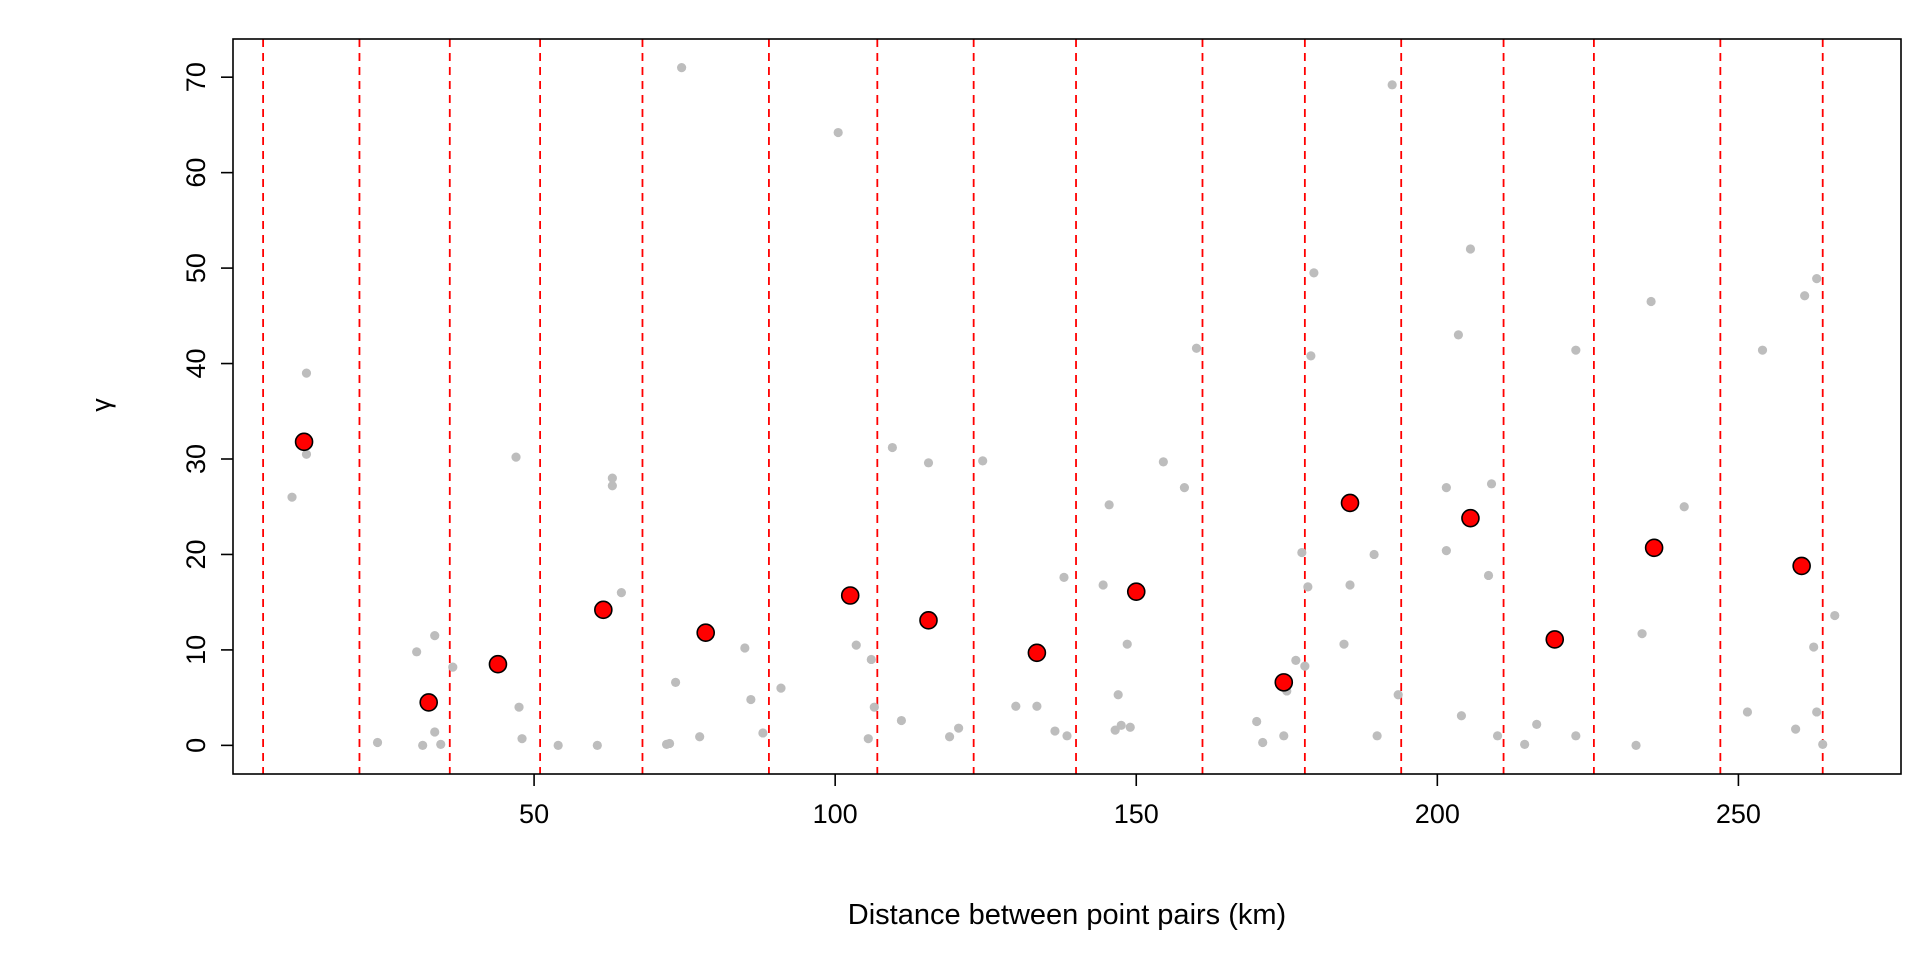 The width and height of the screenshot is (1920, 960). I want to click on x-tick-label: 100, so click(835, 814).